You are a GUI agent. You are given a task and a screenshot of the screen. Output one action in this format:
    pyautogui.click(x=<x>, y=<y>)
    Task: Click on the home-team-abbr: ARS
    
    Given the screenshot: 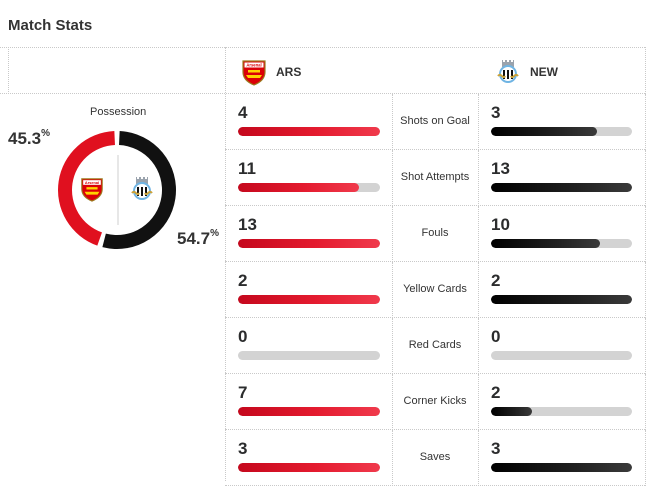 What is the action you would take?
    pyautogui.click(x=289, y=72)
    